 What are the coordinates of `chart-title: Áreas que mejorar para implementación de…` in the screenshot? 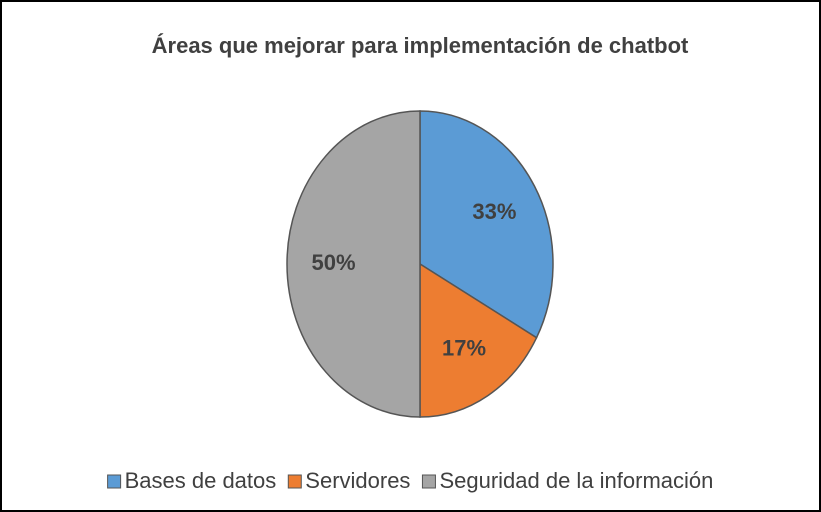 It's located at (420, 45).